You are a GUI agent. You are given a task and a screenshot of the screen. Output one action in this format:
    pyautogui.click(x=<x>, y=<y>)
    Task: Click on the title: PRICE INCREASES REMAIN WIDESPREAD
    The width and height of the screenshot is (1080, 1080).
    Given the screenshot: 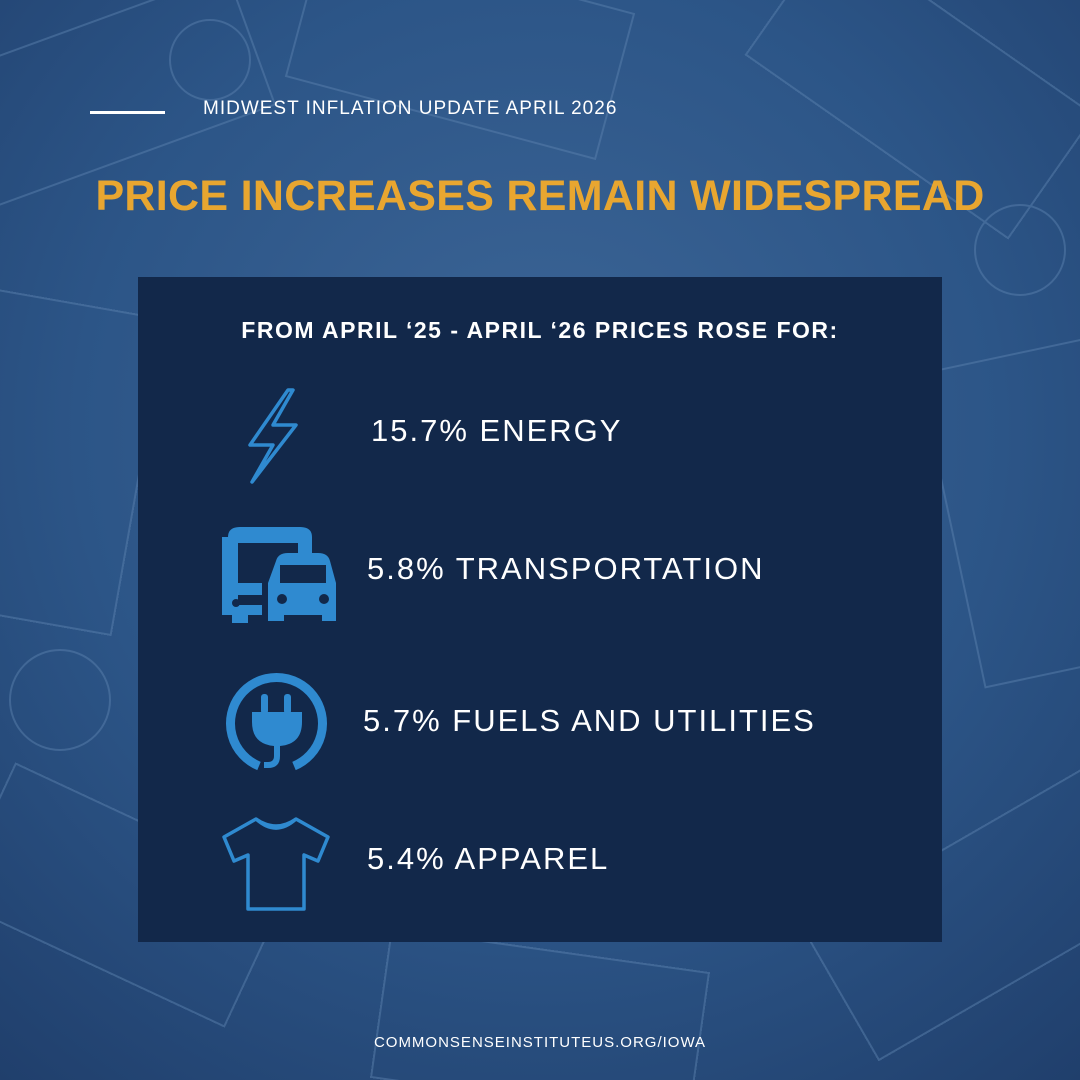 What is the action you would take?
    pyautogui.click(x=540, y=196)
    